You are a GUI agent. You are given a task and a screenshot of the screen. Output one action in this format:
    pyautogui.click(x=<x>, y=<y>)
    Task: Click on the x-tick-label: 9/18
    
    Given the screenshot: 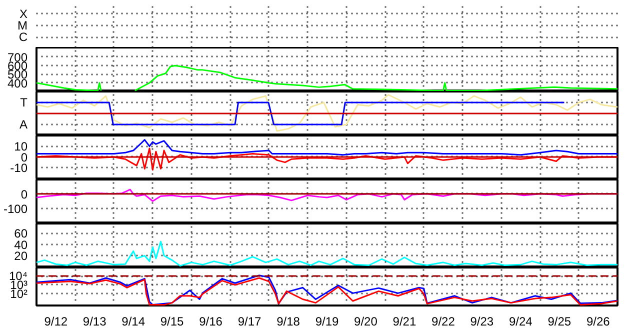 What is the action you would take?
    pyautogui.click(x=288, y=321)
    